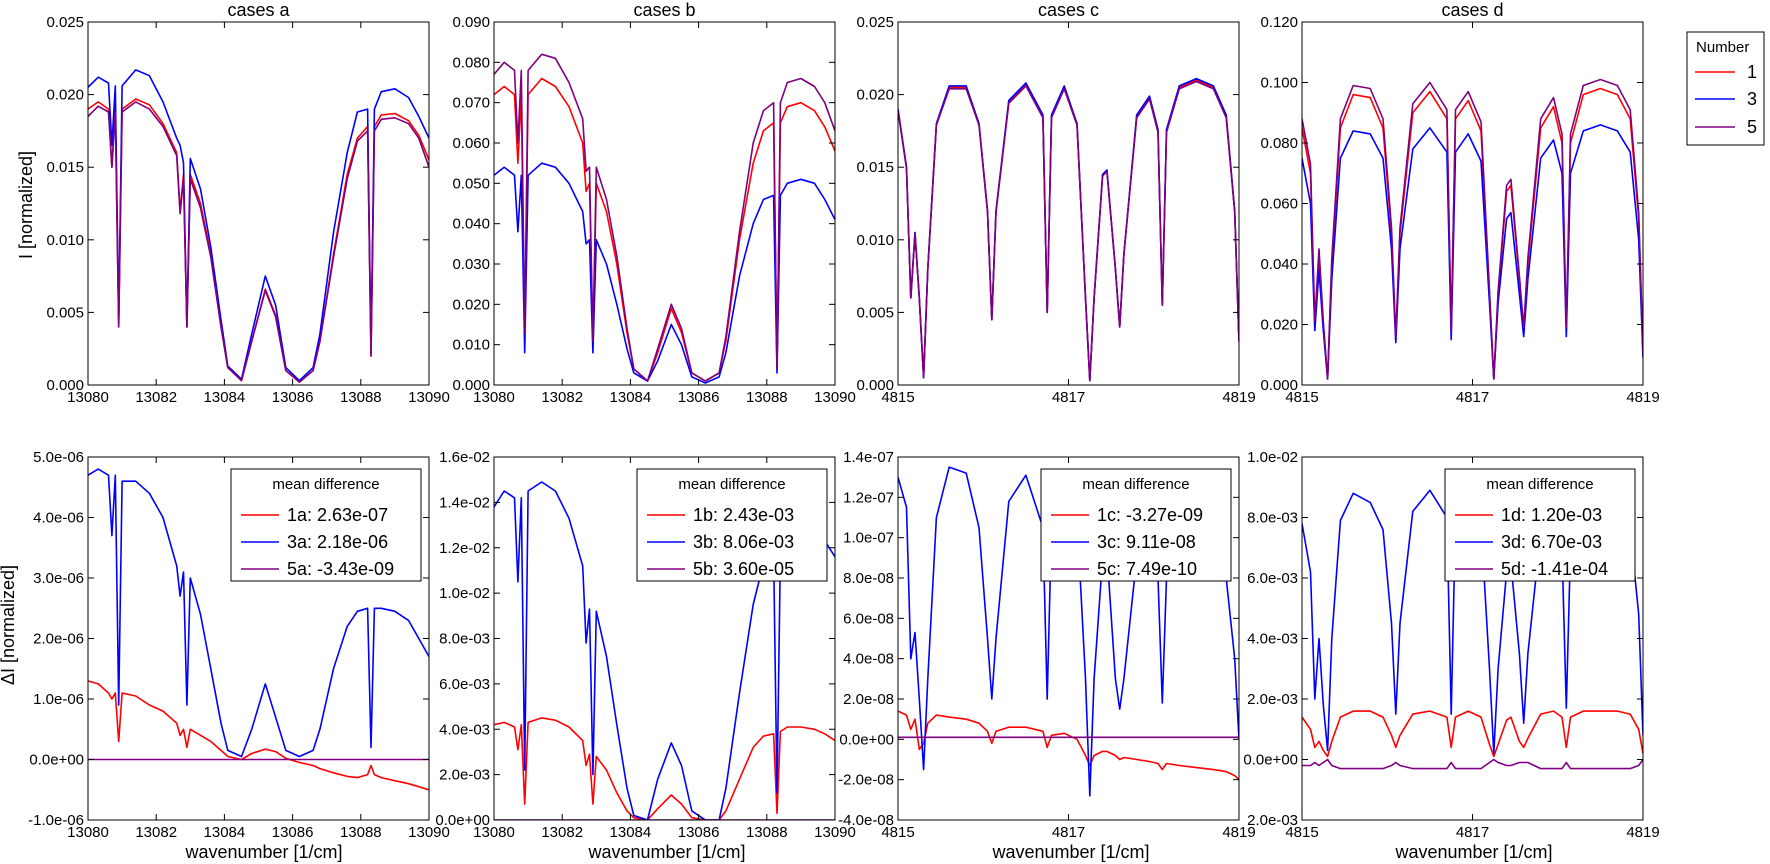 This screenshot has height=864, width=1770. Describe the element at coordinates (866, 780) in the screenshot. I see `y-tick-label-bot-c: -2.0e-08` at that location.